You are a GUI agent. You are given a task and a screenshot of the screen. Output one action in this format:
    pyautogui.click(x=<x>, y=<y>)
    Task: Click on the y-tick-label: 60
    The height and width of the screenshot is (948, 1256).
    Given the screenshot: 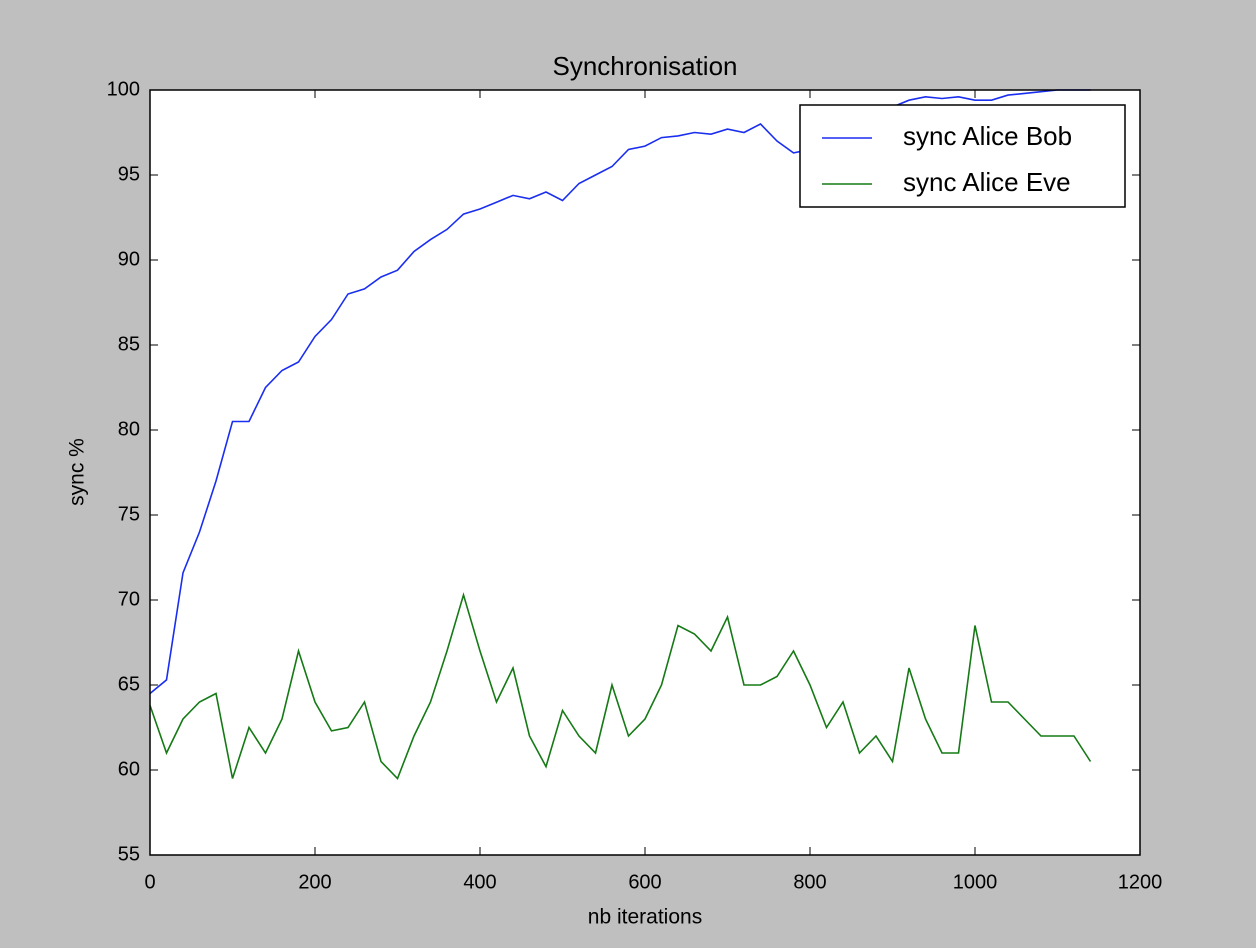 What is the action you would take?
    pyautogui.click(x=129, y=769)
    